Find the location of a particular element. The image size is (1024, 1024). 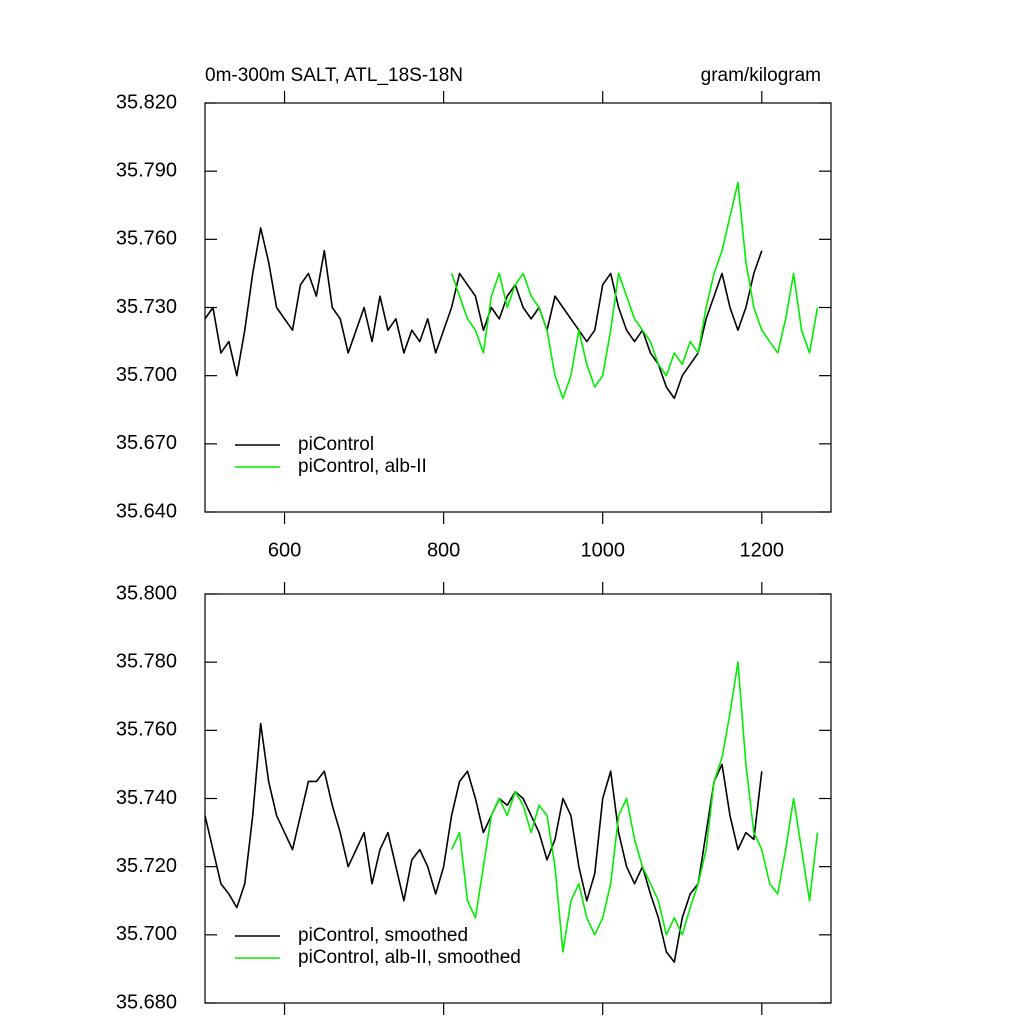

y-tick-label: 35.820 is located at coordinates (146, 102).